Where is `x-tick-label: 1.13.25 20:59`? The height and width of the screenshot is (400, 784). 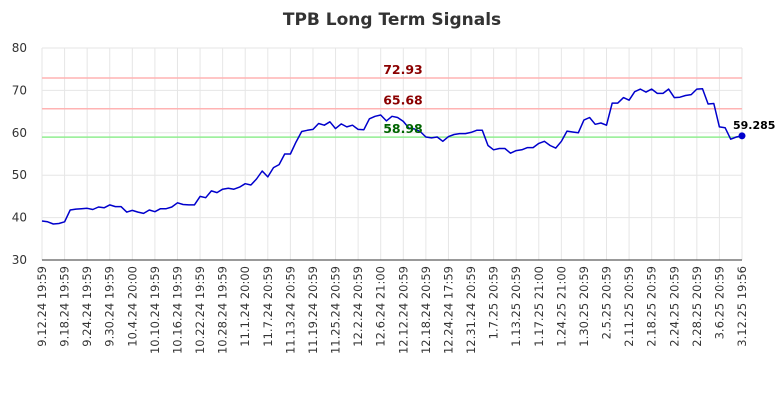
x-tick-label: 1.13.25 20:59 is located at coordinates (516, 306).